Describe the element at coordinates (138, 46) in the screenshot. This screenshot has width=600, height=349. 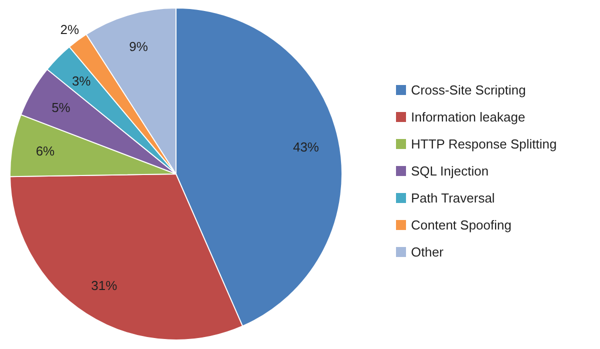
I see `data-label: 9%` at that location.